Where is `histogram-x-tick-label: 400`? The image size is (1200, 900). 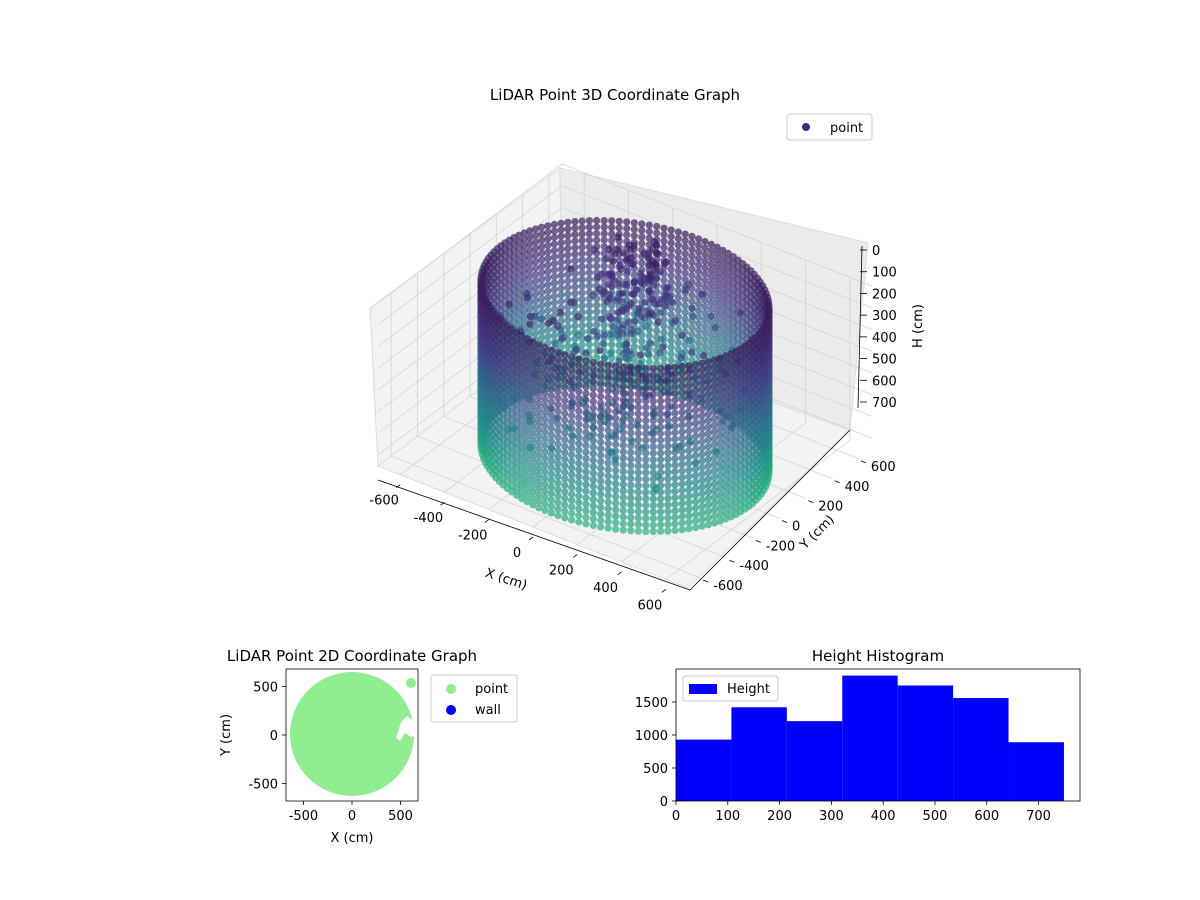
histogram-x-tick-label: 400 is located at coordinates (883, 816).